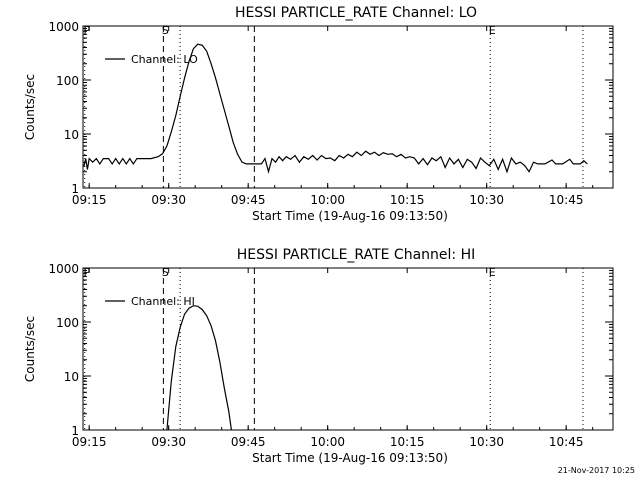 Image resolution: width=640 pixels, height=480 pixels. I want to click on chart-title: HESSI PARTICLE_RATE Channel: LO, so click(356, 13).